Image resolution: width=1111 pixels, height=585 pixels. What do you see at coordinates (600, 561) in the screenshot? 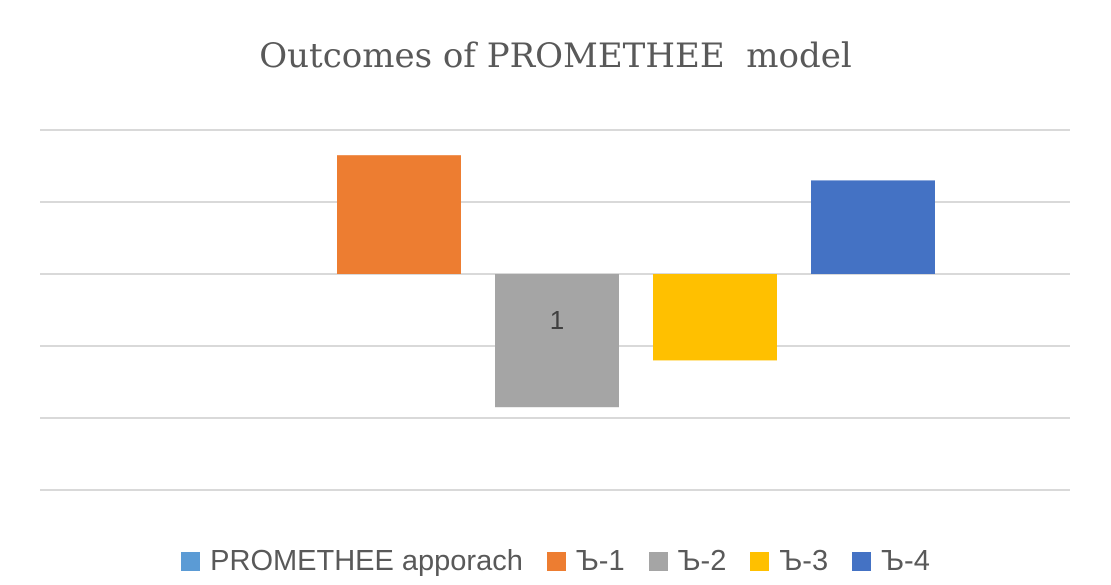
I see `legend-label: Ъ-1` at bounding box center [600, 561].